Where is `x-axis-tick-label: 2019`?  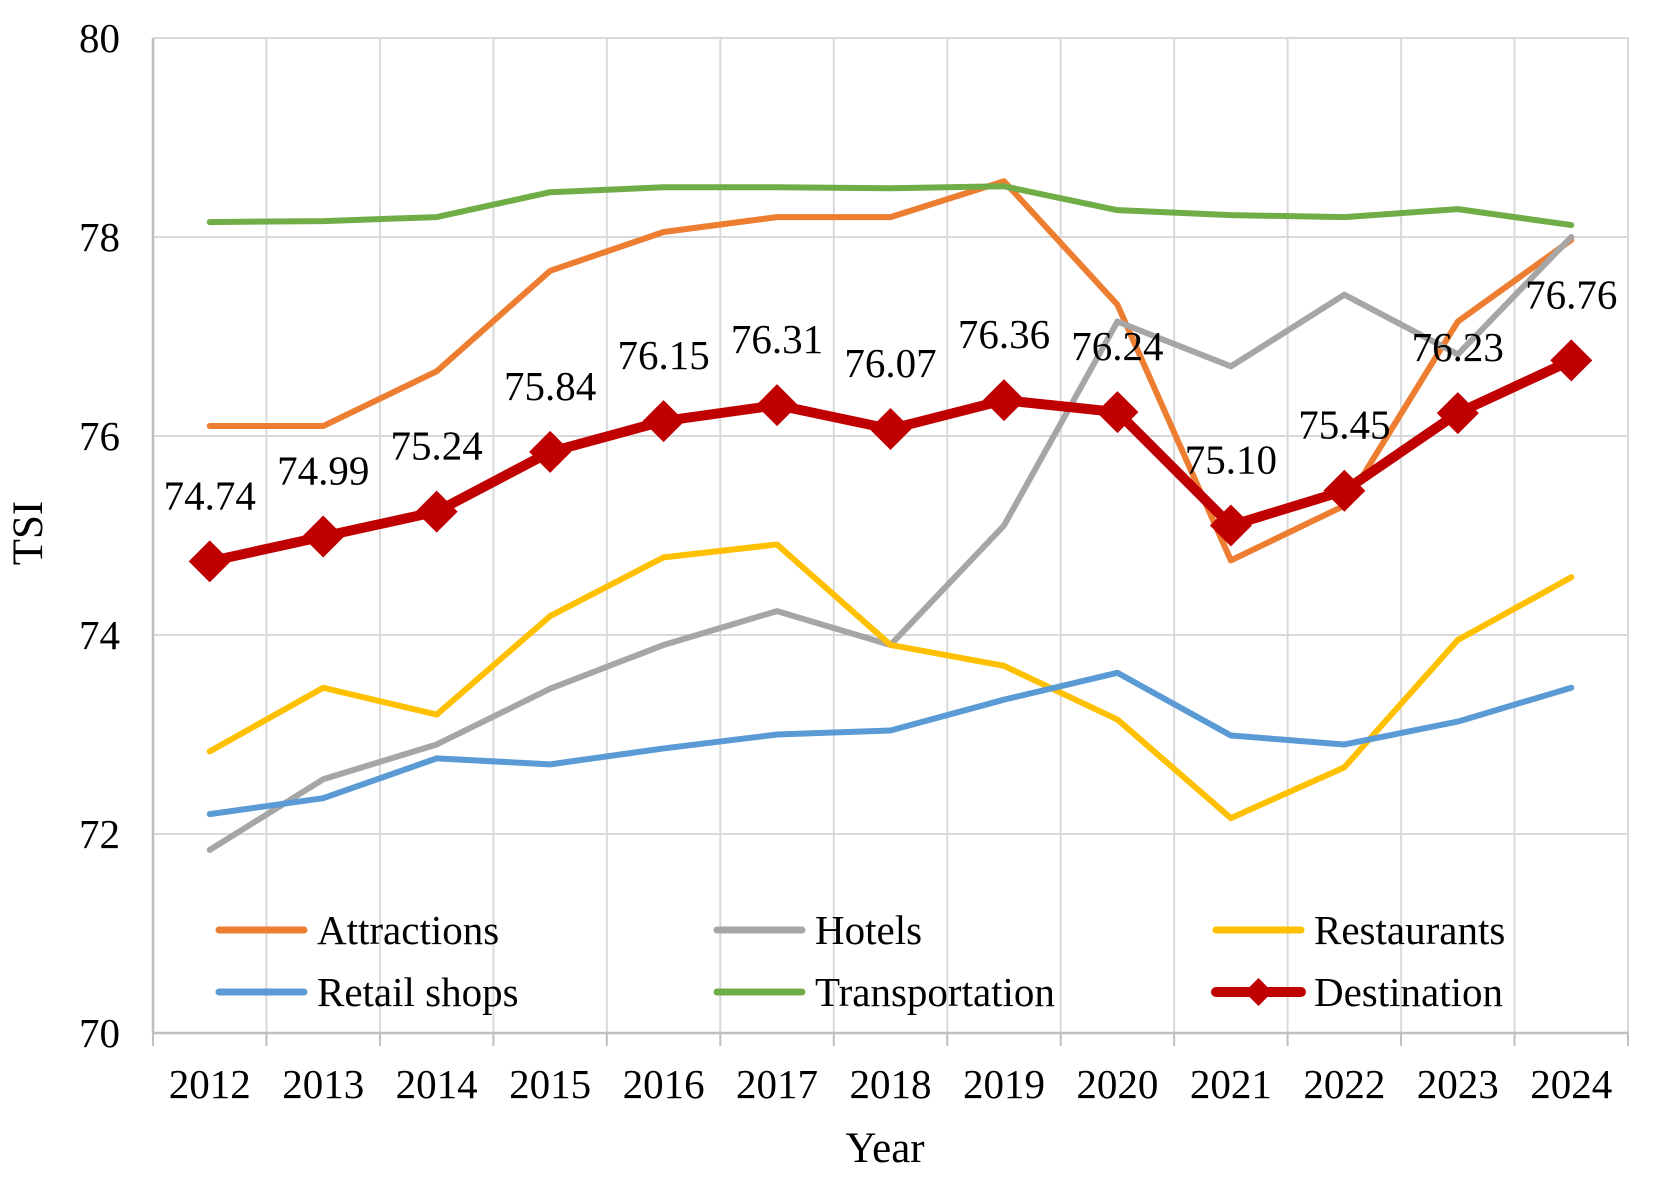
x-axis-tick-label: 2019 is located at coordinates (1004, 1084).